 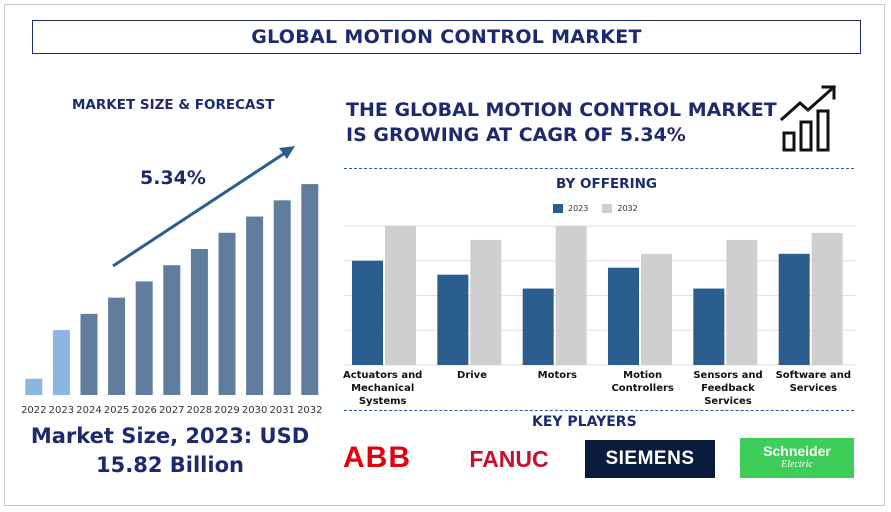 I want to click on offering-category-label: Motors, so click(x=557, y=375).